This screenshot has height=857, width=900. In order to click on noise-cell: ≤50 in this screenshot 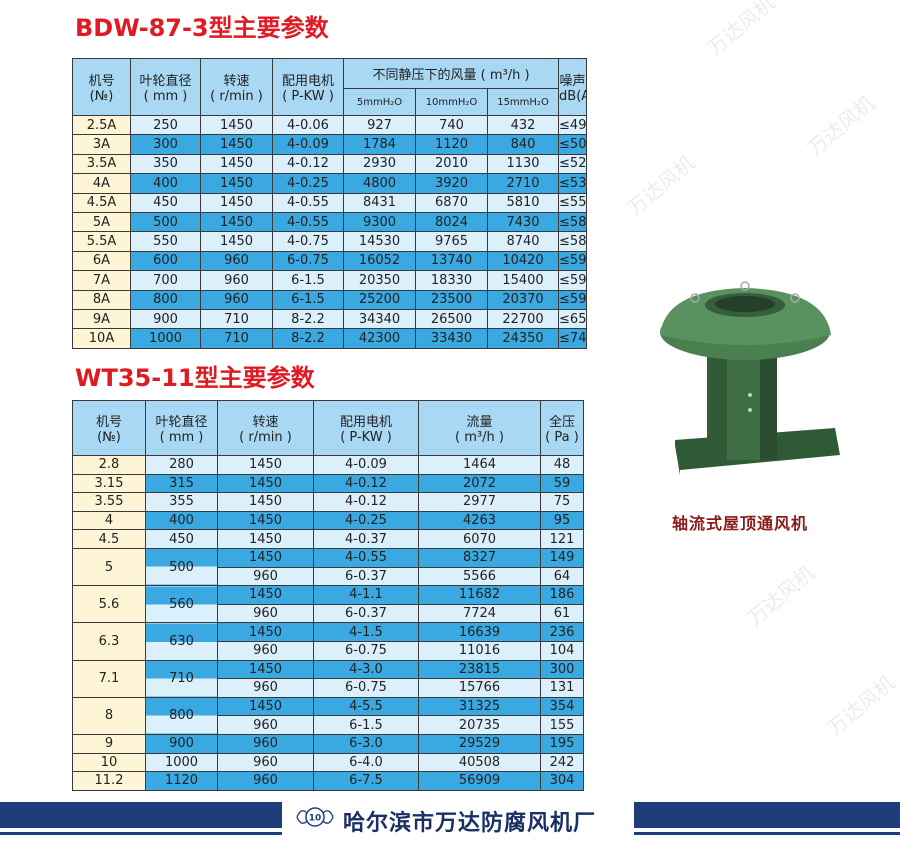, I will do `click(573, 144)`.